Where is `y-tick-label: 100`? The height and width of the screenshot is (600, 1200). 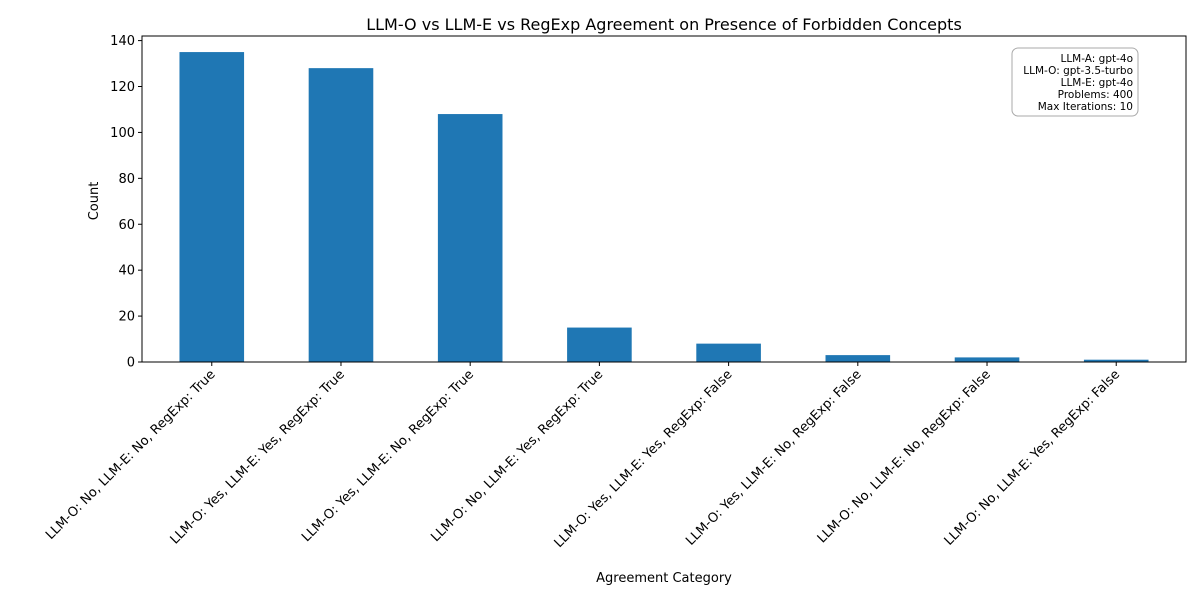 y-tick-label: 100 is located at coordinates (122, 133).